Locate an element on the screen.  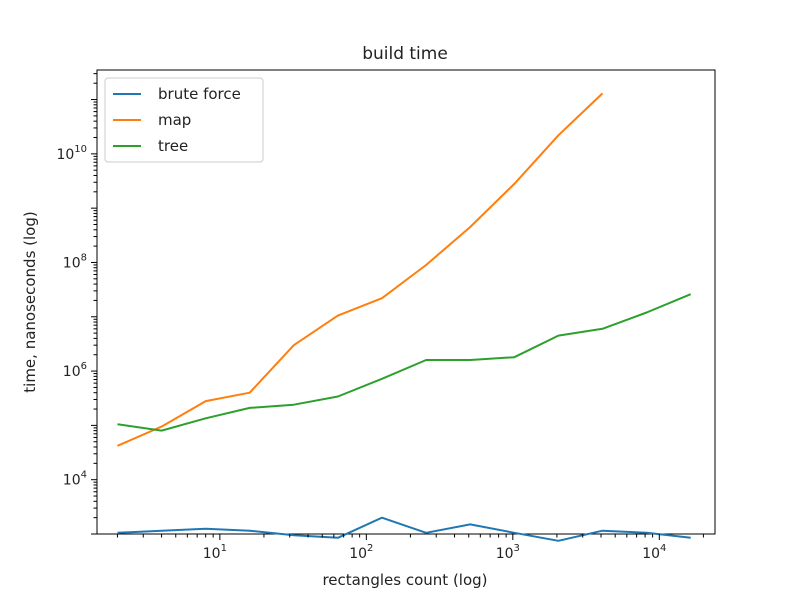
y-tick-label: 10⁶ is located at coordinates (75, 370).